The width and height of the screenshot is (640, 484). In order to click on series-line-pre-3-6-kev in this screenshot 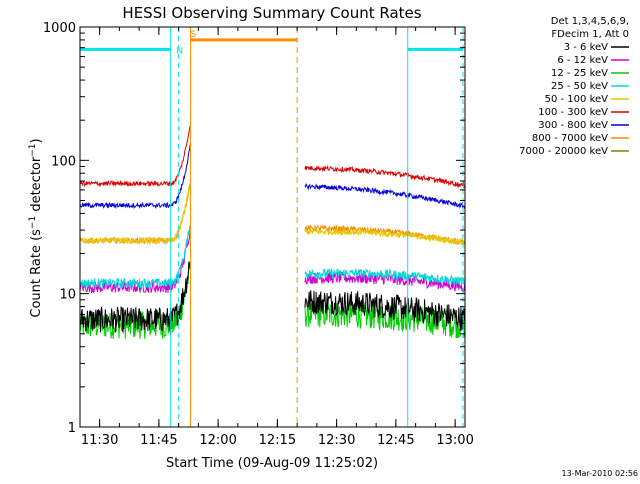, I will do `click(135, 297)`.